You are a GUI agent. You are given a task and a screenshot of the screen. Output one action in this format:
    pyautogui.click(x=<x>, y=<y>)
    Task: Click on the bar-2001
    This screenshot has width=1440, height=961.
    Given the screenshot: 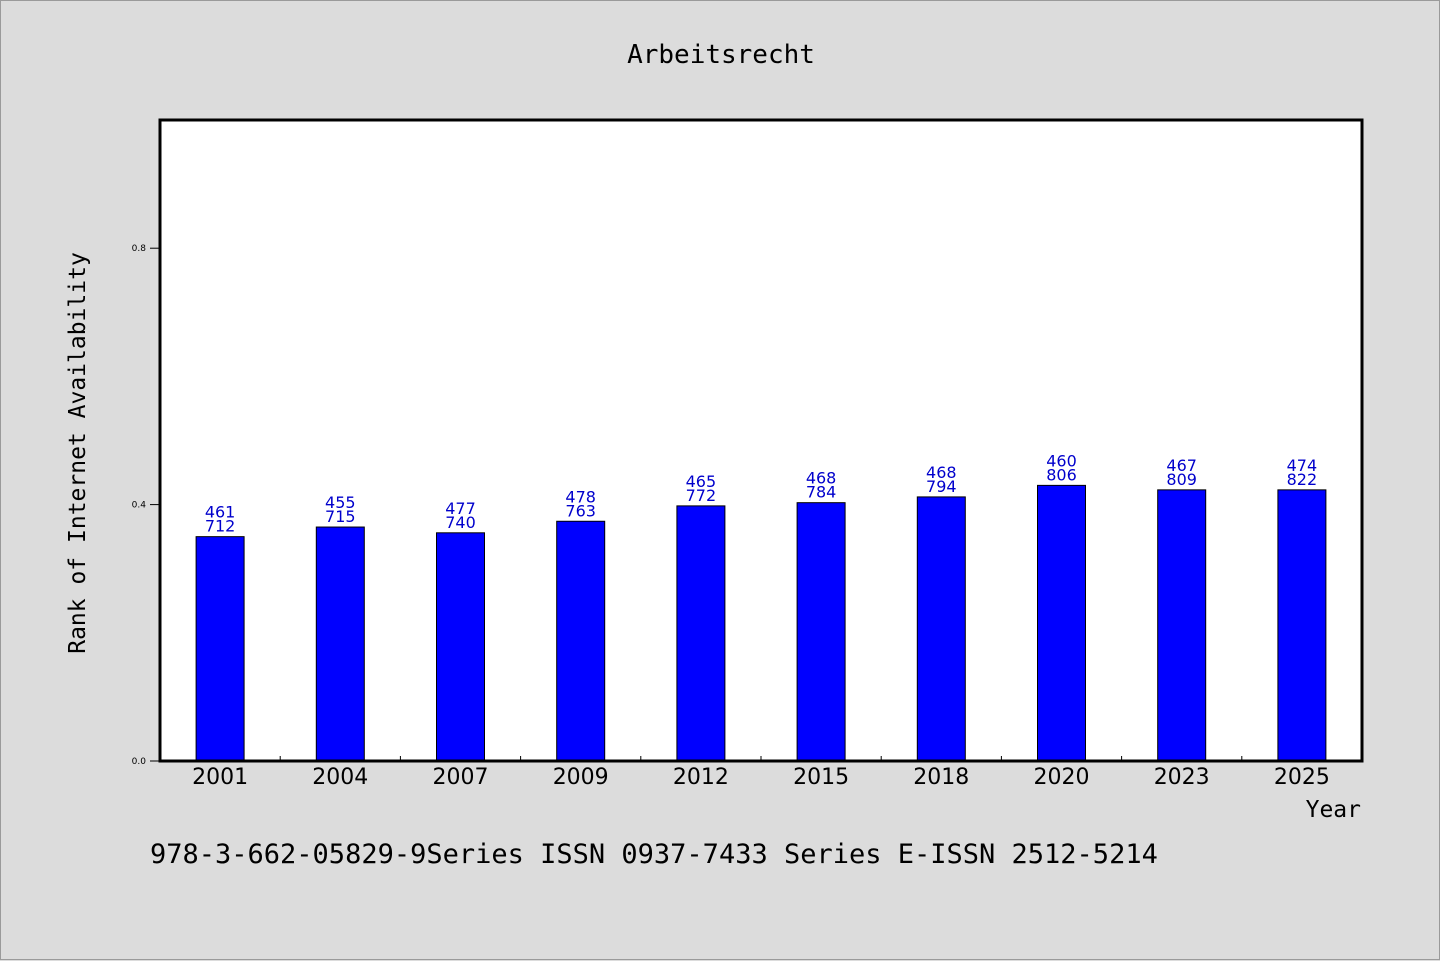 What is the action you would take?
    pyautogui.click(x=220, y=649)
    